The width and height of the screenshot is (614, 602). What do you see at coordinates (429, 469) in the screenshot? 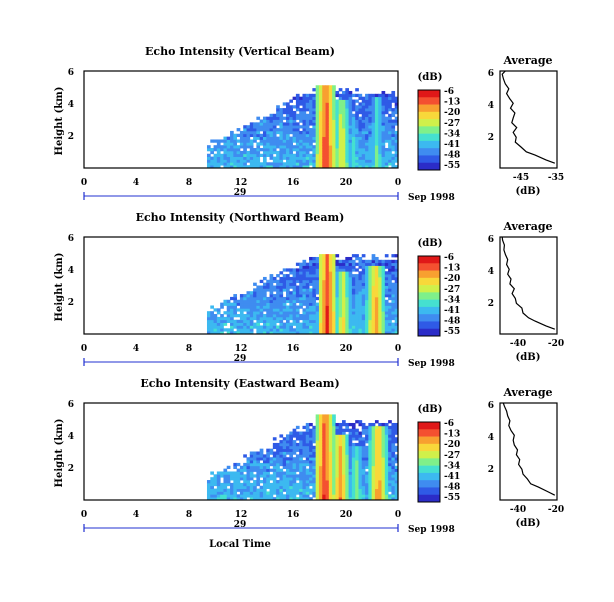
I see `colorbar-swatch` at bounding box center [429, 469].